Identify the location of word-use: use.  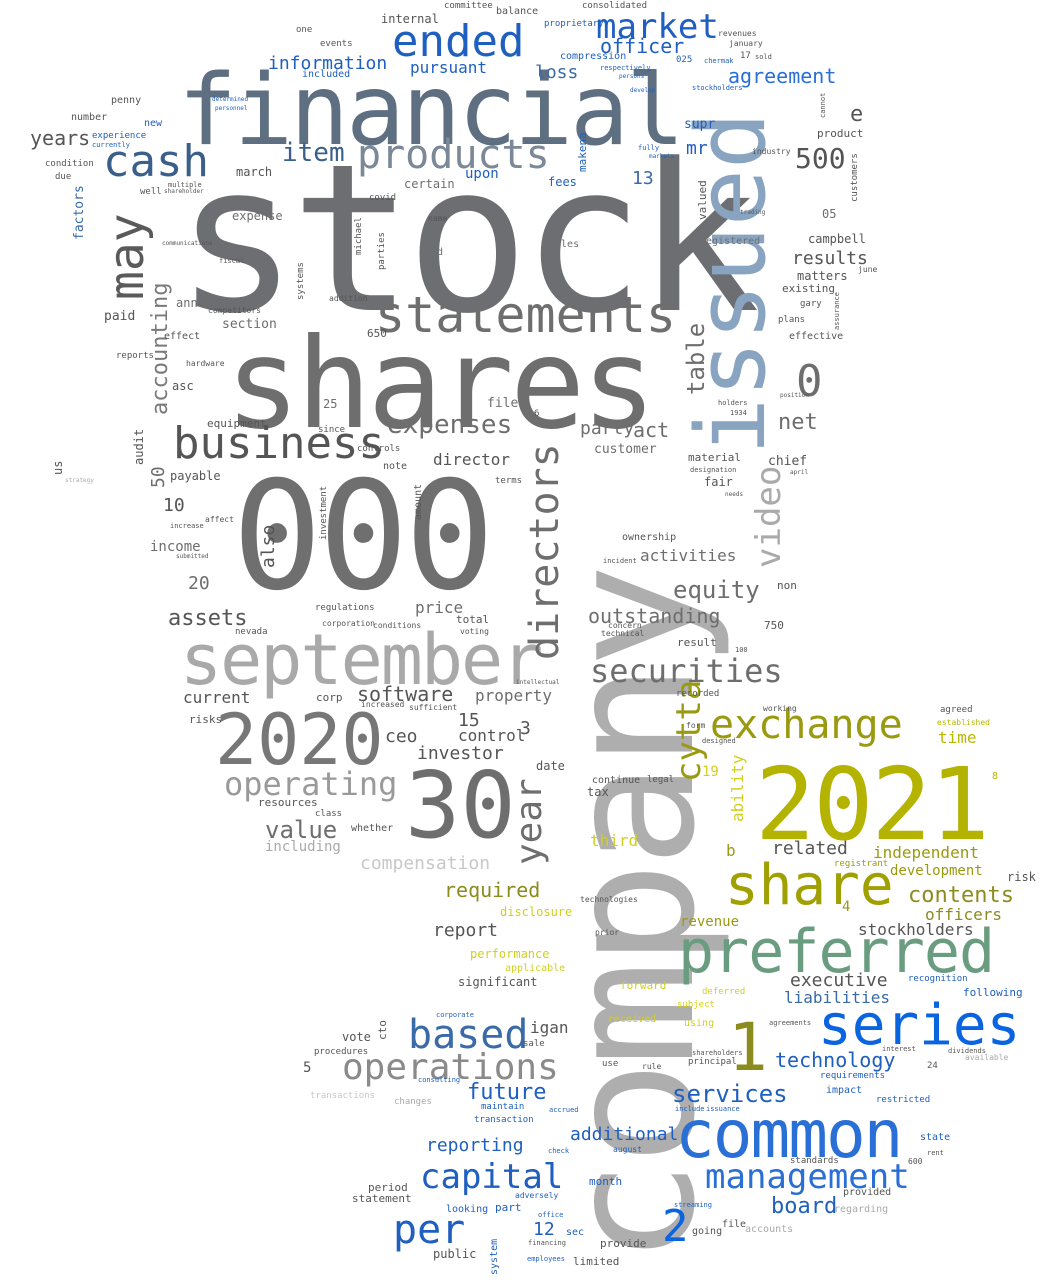
(610, 1064).